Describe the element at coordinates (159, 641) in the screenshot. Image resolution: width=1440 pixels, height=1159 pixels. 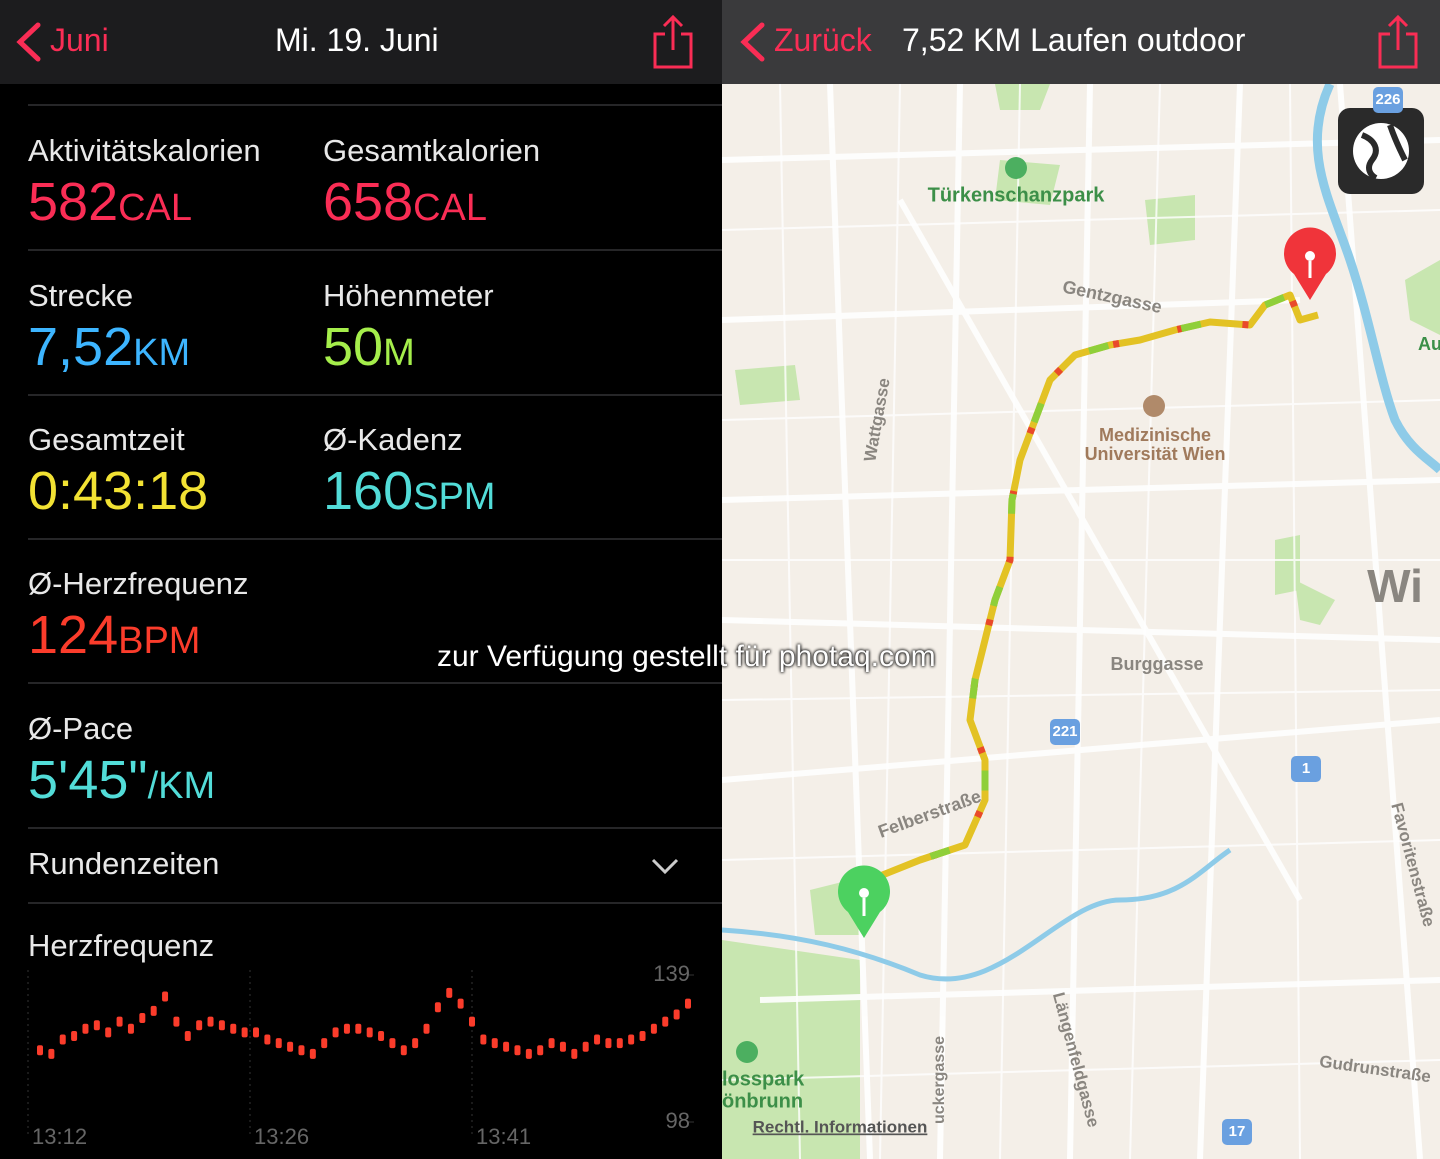
I see `metric-unit: BPM` at that location.